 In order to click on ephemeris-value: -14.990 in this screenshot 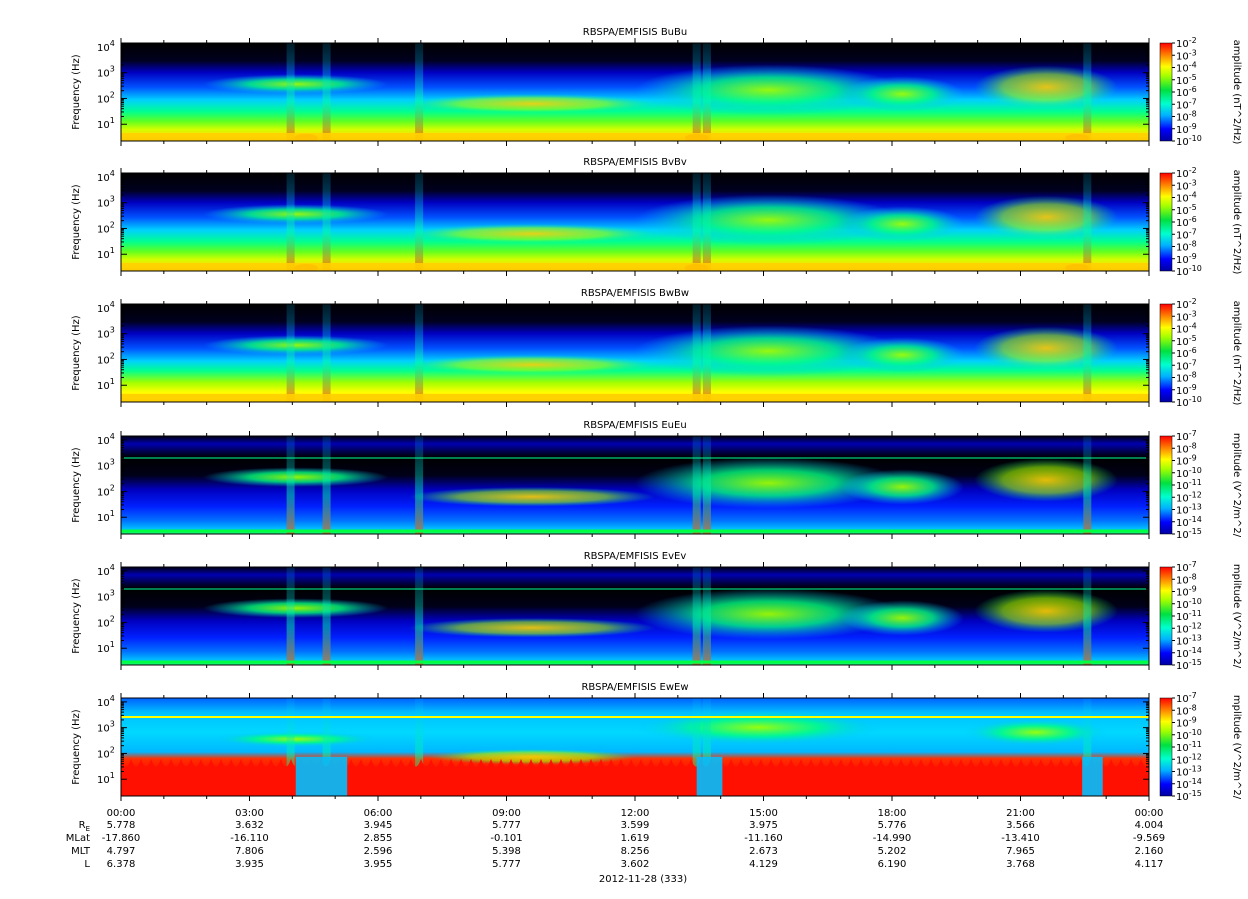, I will do `click(892, 838)`.